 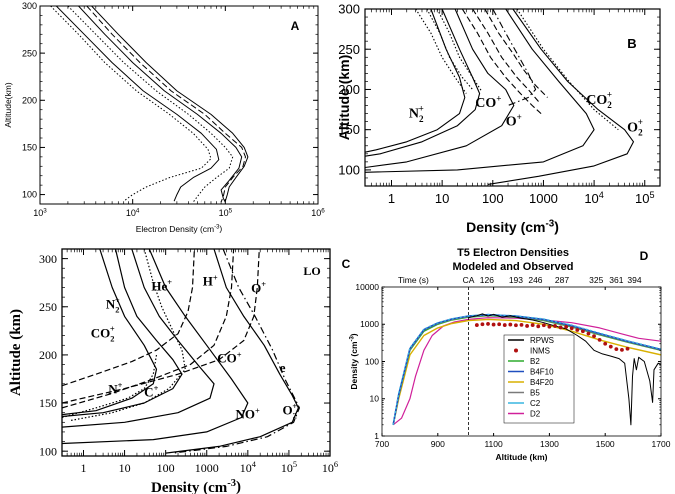 I want to click on series-group, so click(x=500, y=97).